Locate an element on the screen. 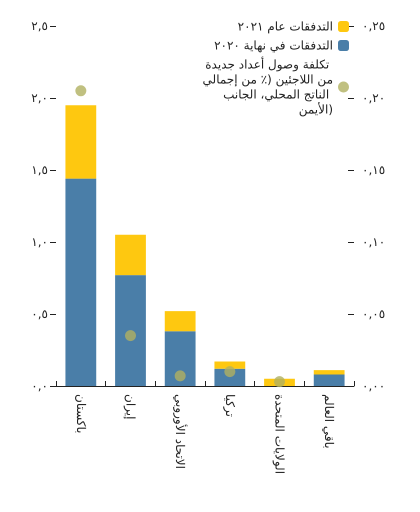 This screenshot has height=512, width=420. y-tick-label: ١,٠ is located at coordinates (39, 242).